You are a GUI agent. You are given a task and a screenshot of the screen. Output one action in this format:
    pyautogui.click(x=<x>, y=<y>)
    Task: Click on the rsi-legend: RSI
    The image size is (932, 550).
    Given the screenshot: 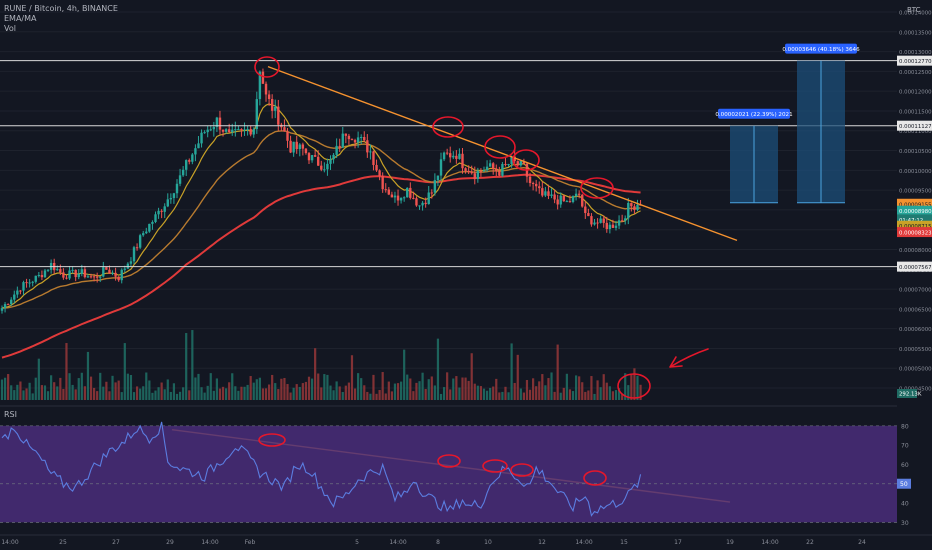 What is the action you would take?
    pyautogui.click(x=10, y=414)
    